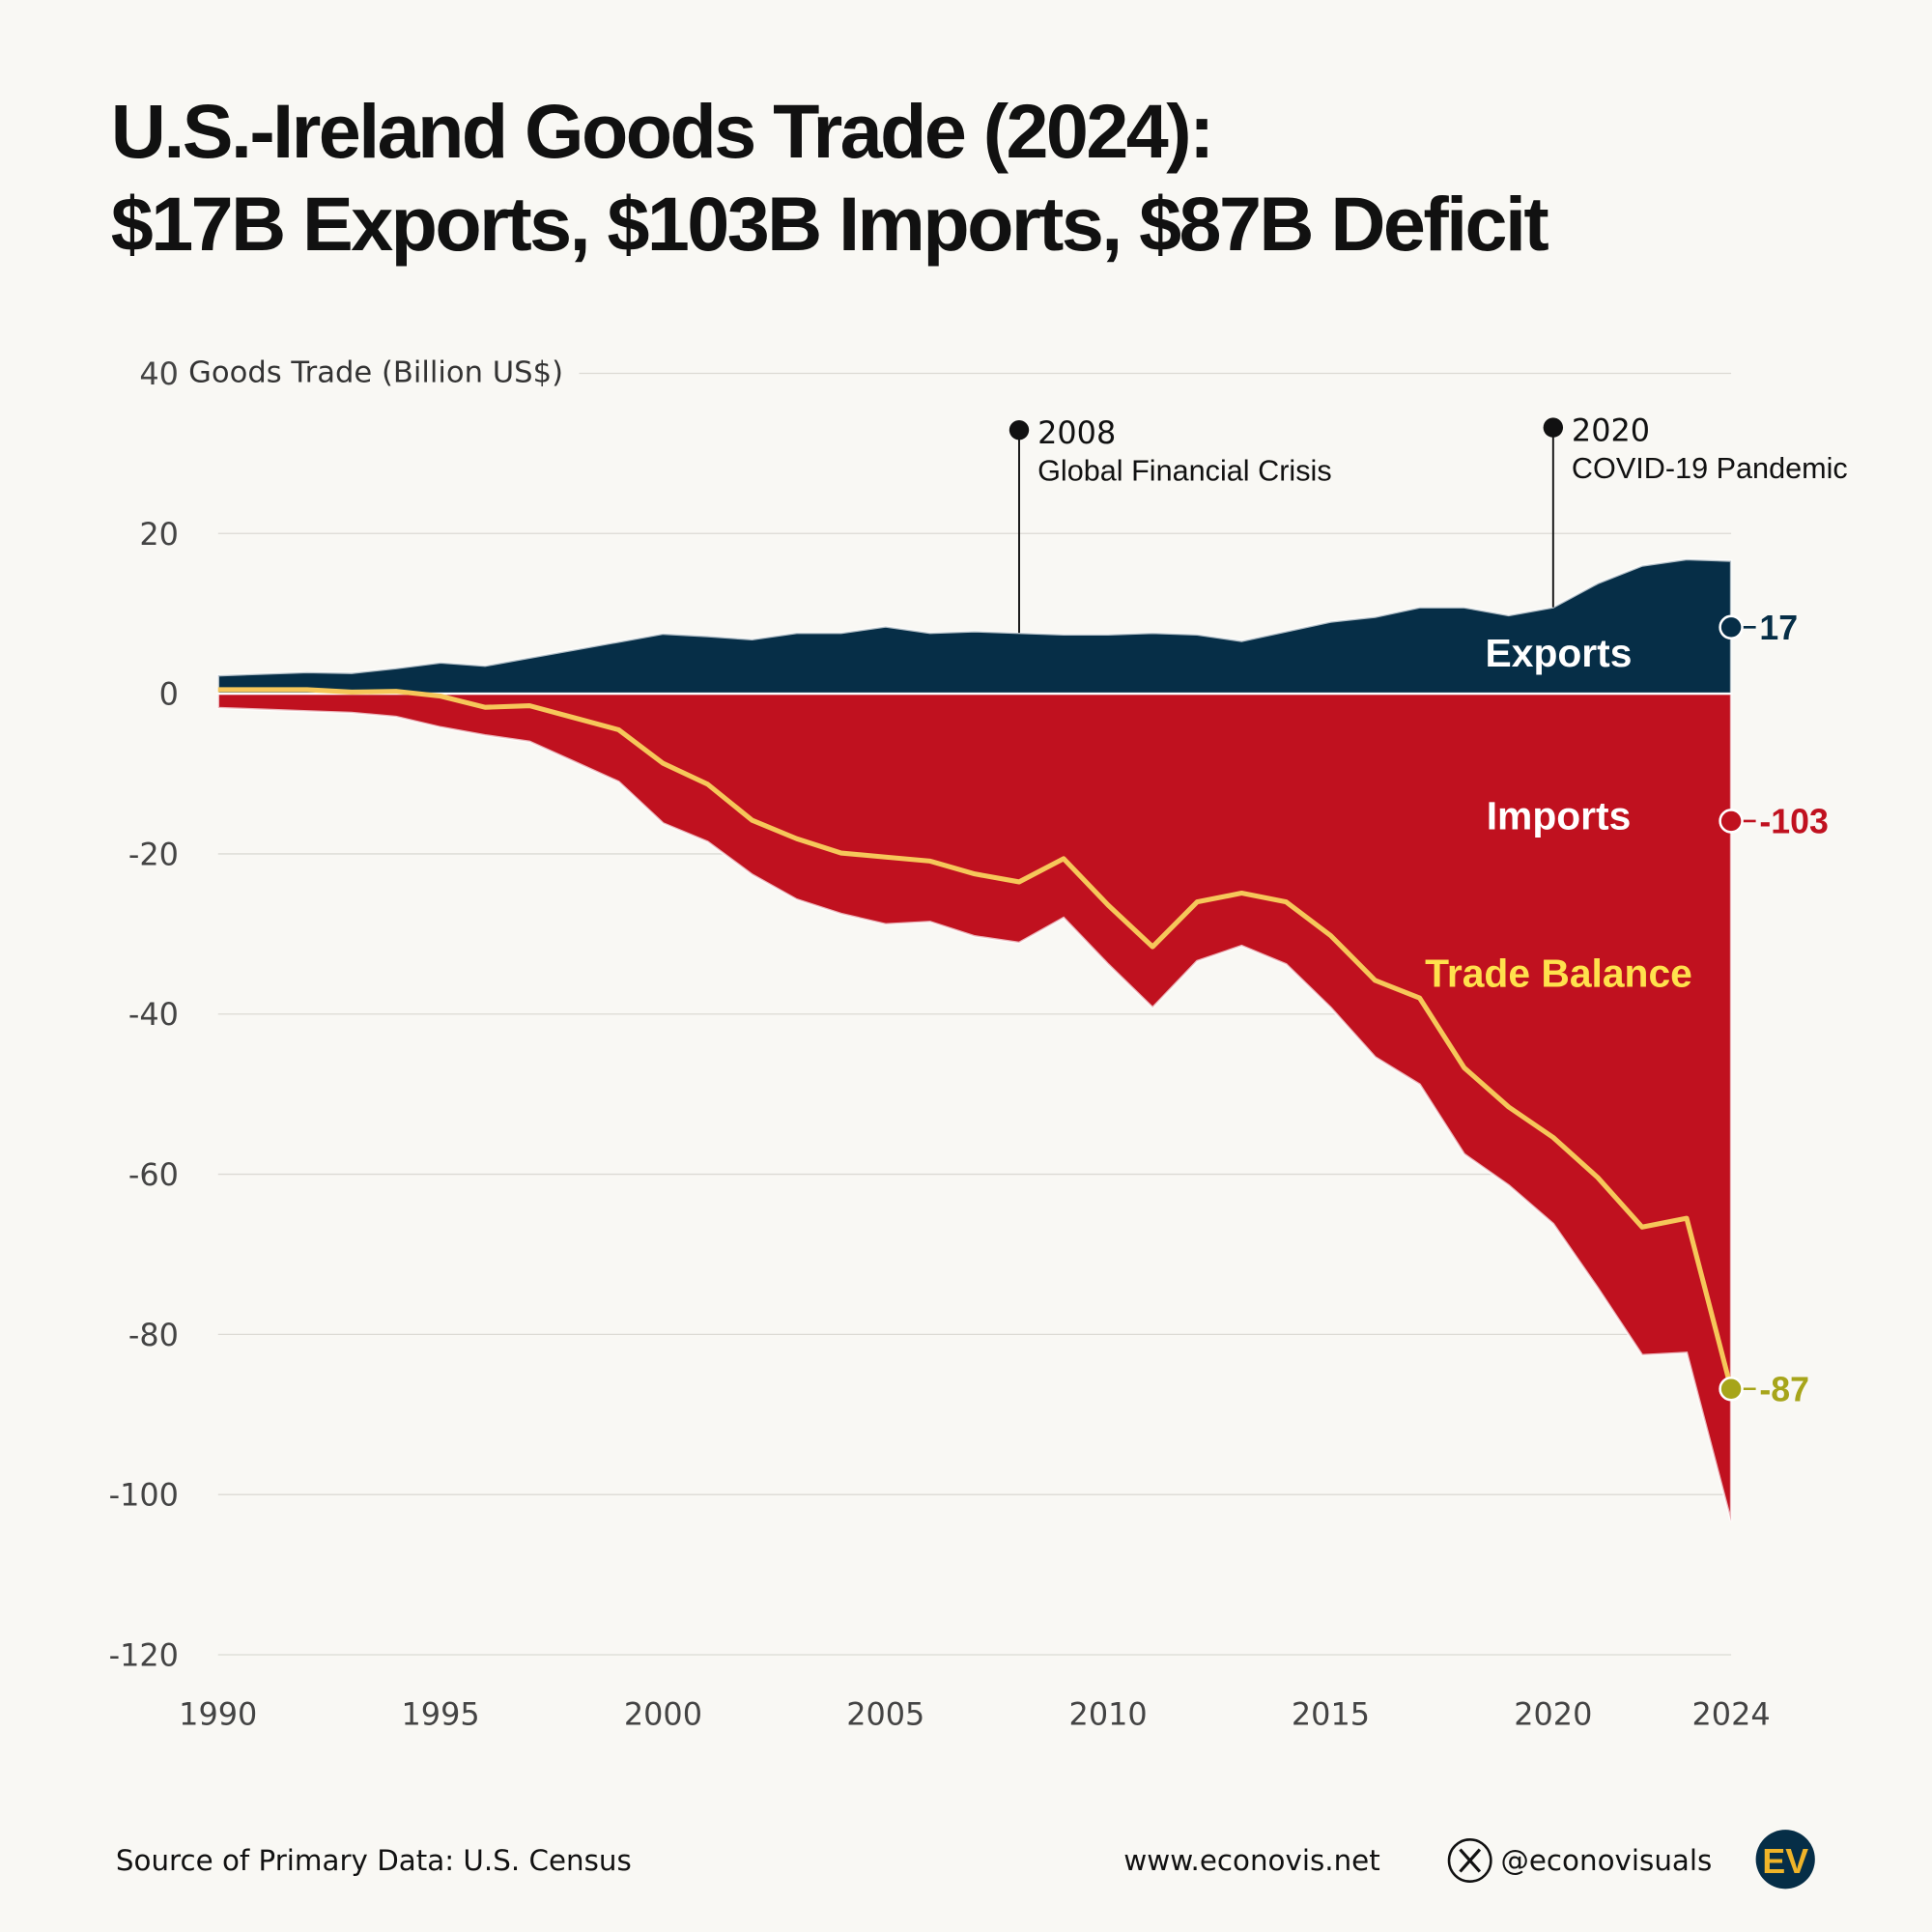 This screenshot has width=1932, height=1932. What do you see at coordinates (974, 1714) in the screenshot?
I see `x-axis: 1990 1995 2000 2005 2010 2015 2020 2024` at bounding box center [974, 1714].